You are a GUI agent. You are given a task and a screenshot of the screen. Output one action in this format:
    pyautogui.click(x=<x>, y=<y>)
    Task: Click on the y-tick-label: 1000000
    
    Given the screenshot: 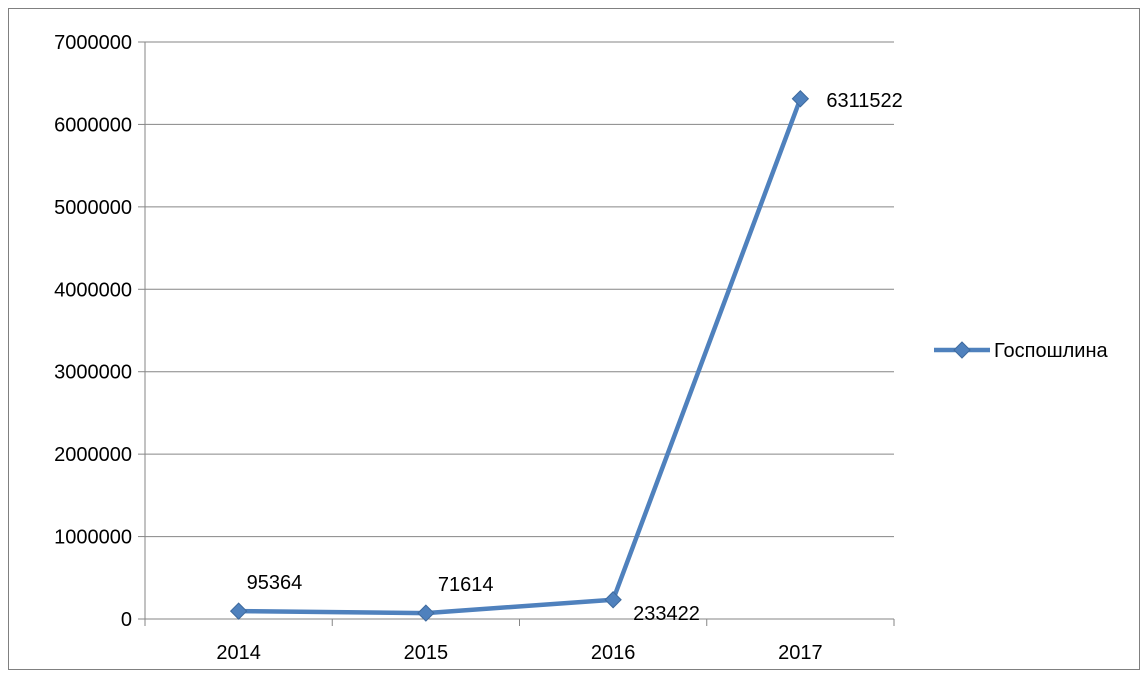 What is the action you would take?
    pyautogui.click(x=93, y=538)
    